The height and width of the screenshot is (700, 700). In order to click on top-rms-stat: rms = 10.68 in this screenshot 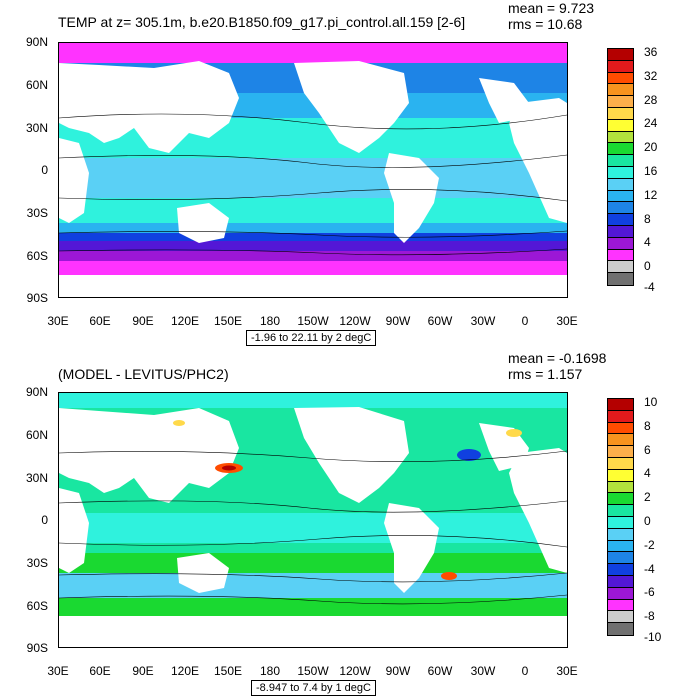, I will do `click(545, 24)`.